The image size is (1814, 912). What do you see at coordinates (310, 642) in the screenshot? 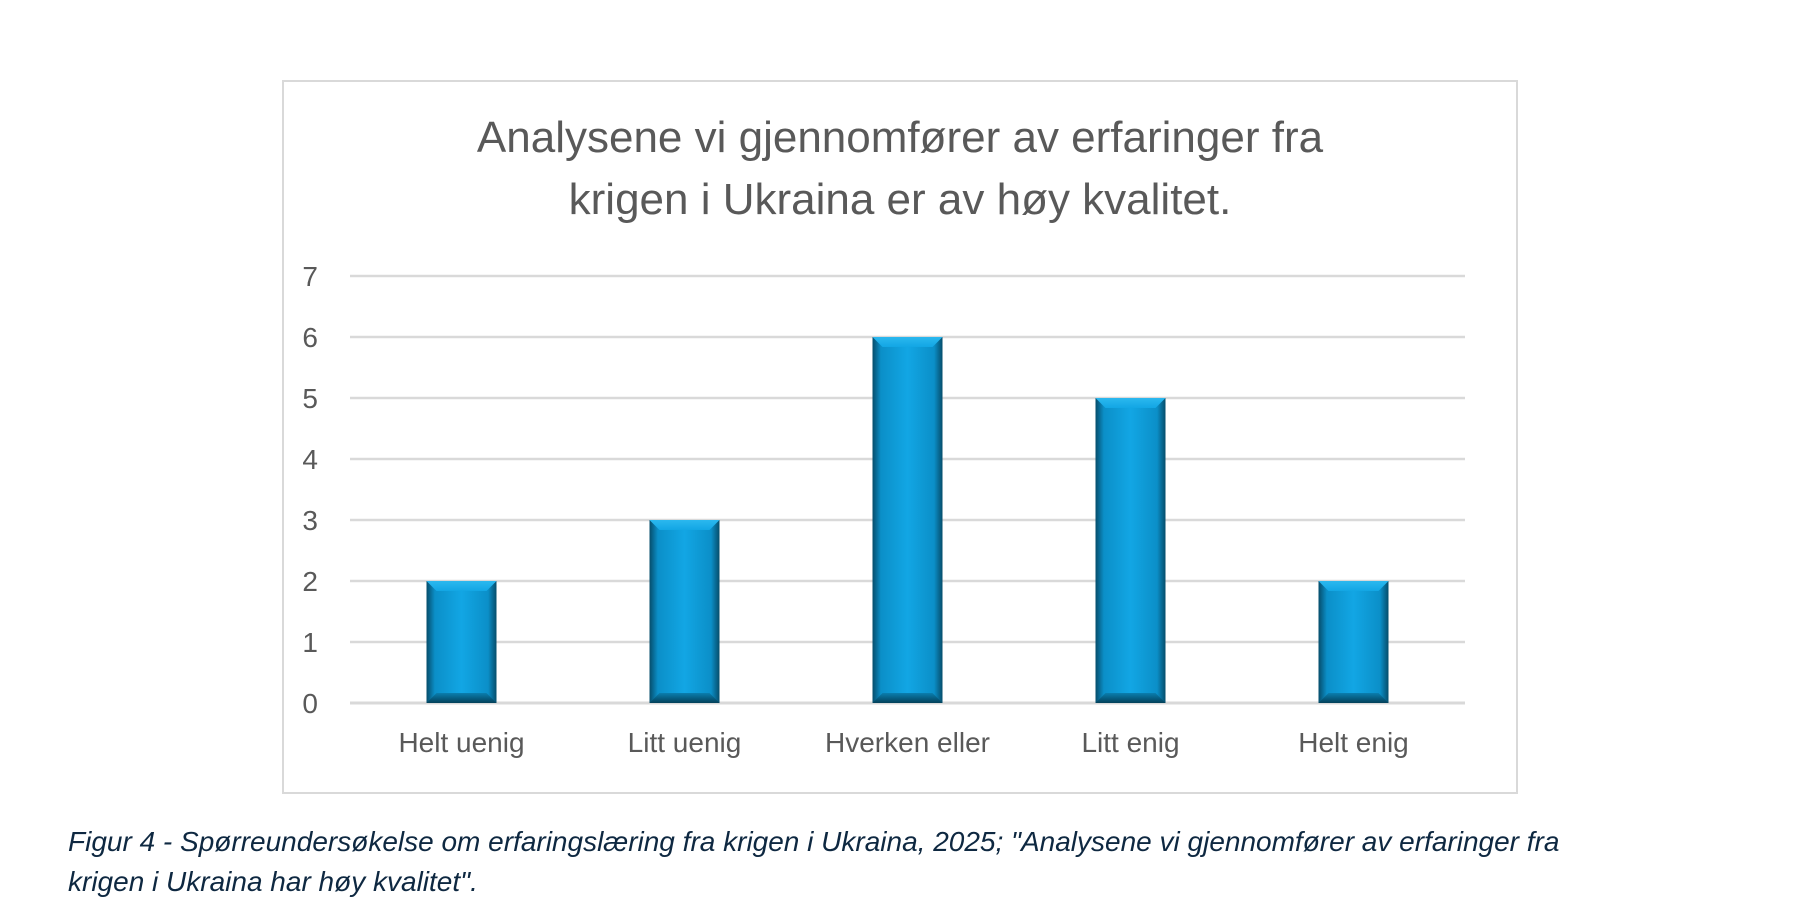
I see `y-tick-label: 1` at bounding box center [310, 642].